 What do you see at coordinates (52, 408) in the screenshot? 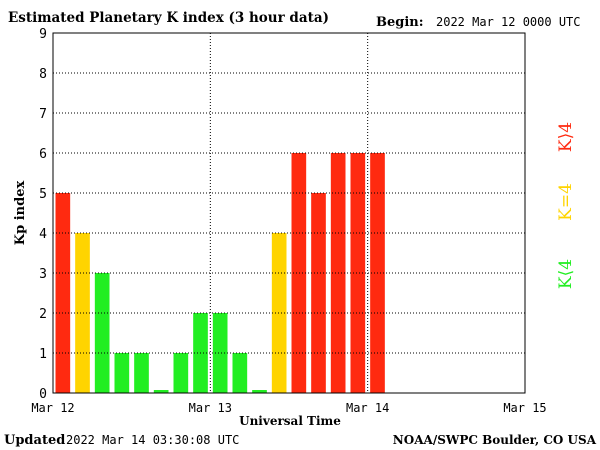
I see `x-tick-label: Mar 12` at bounding box center [52, 408].